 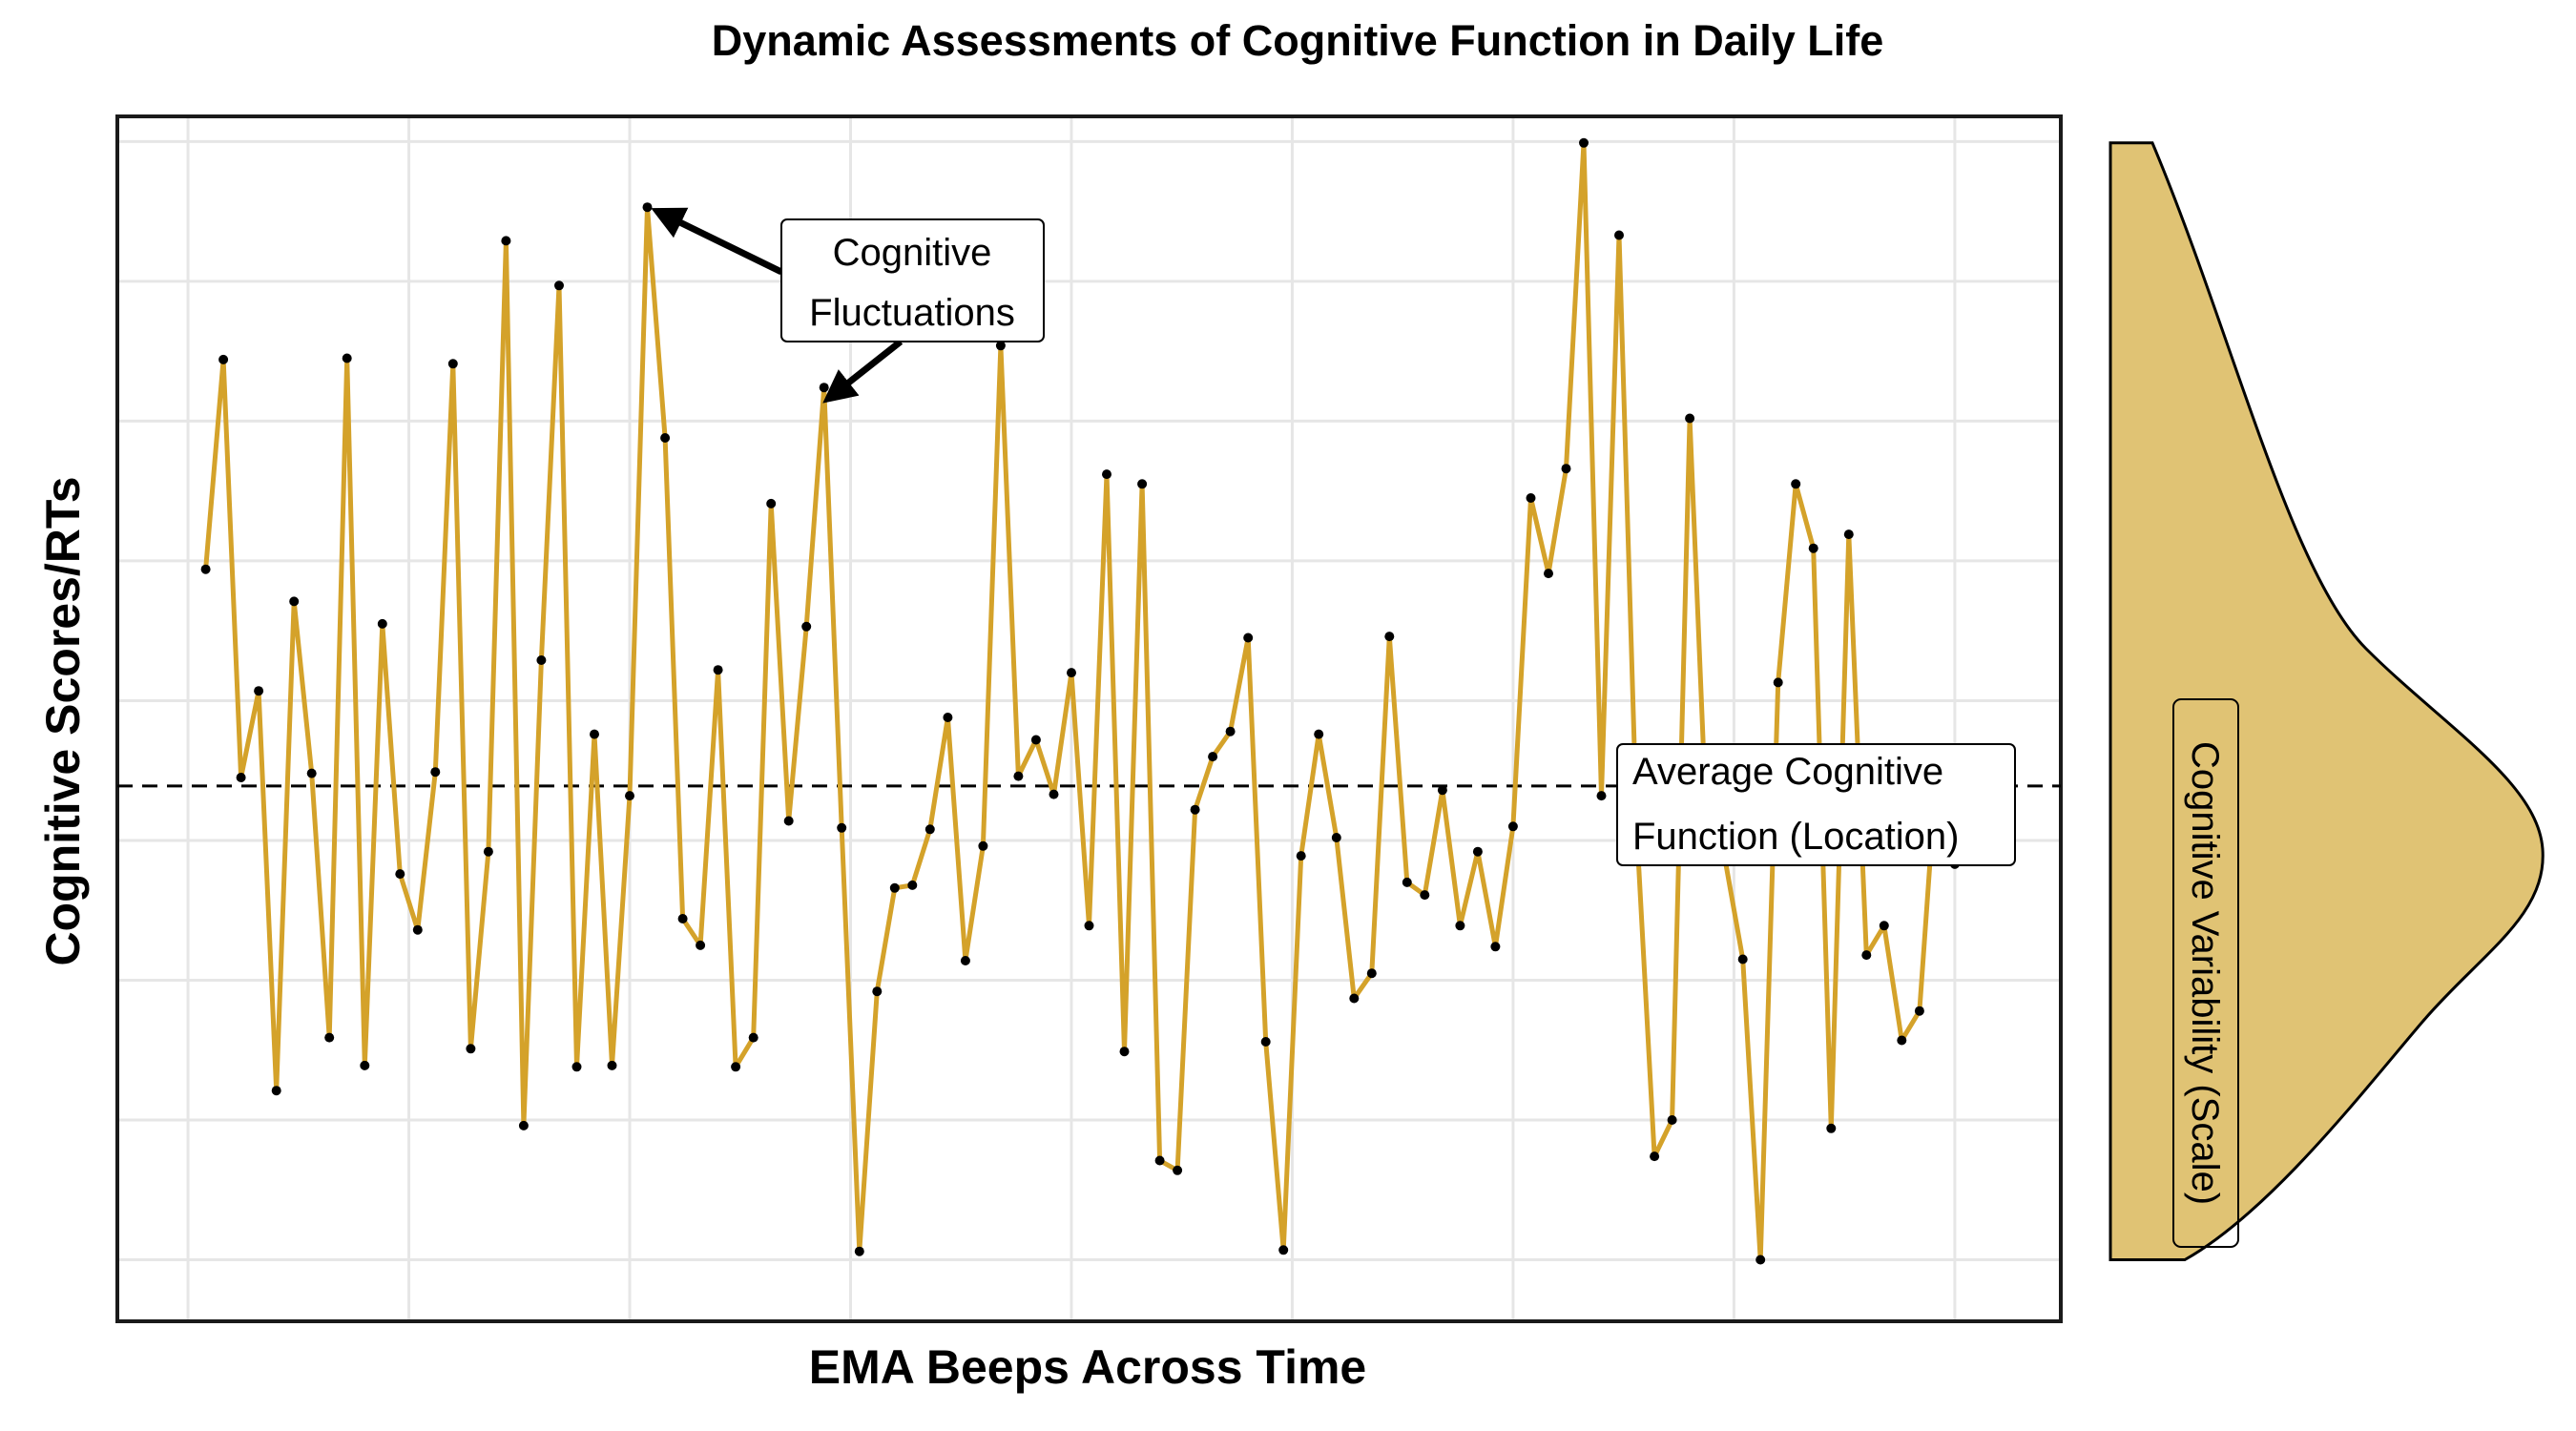 I want to click on annotation-arrow-left, so click(x=717, y=241).